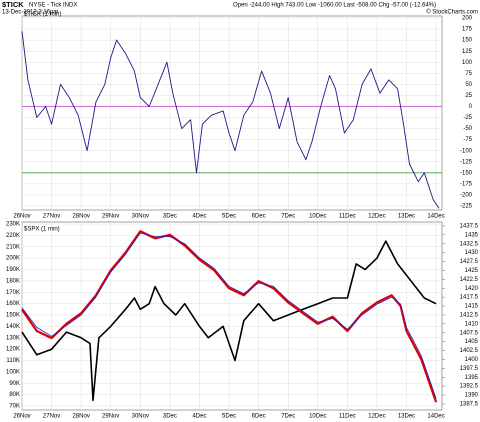  What do you see at coordinates (467, 63) in the screenshot?
I see `y-tick-label: 100` at bounding box center [467, 63].